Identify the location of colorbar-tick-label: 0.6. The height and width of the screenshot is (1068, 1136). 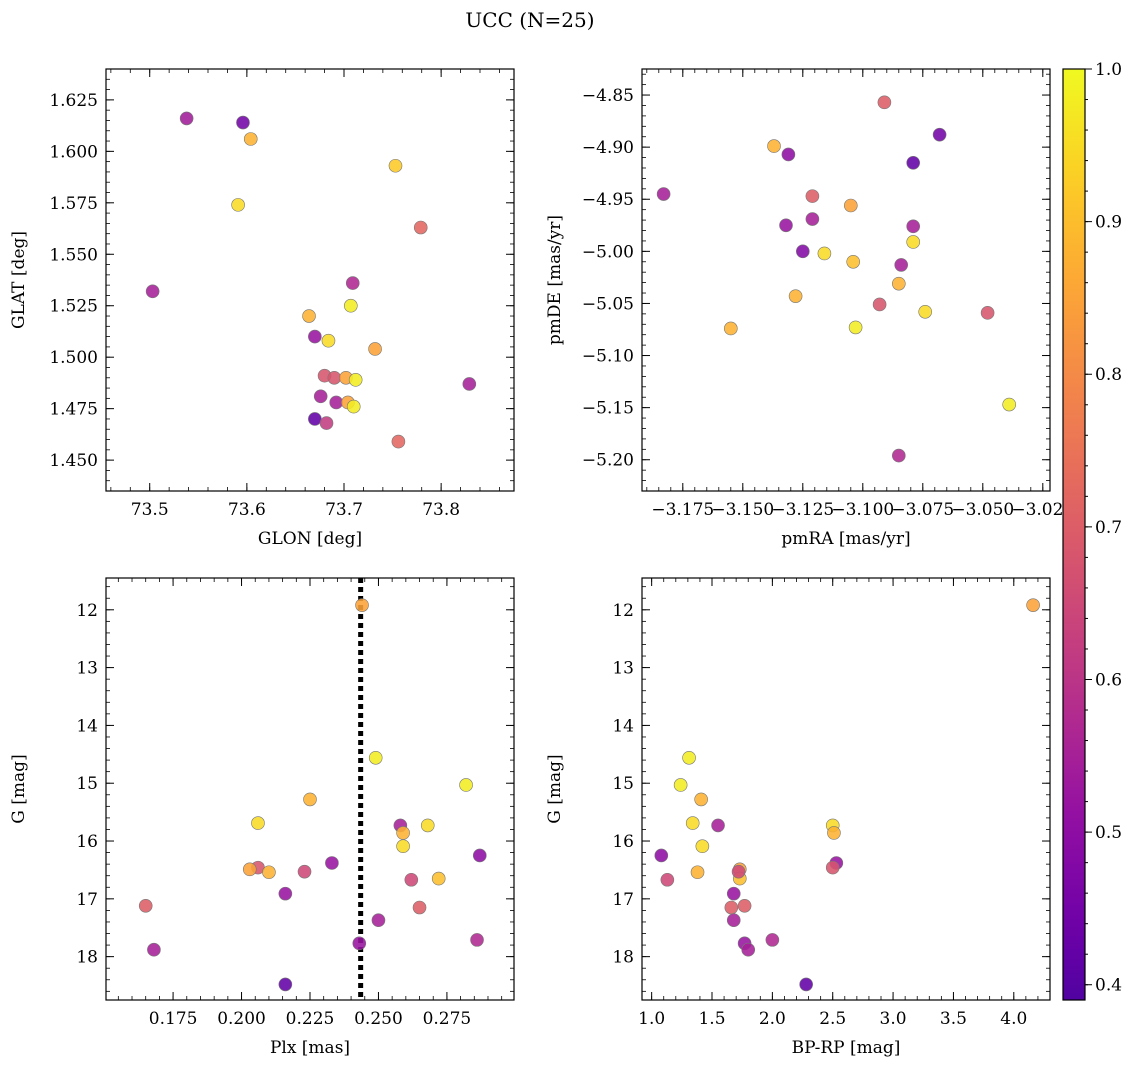
(1108, 680).